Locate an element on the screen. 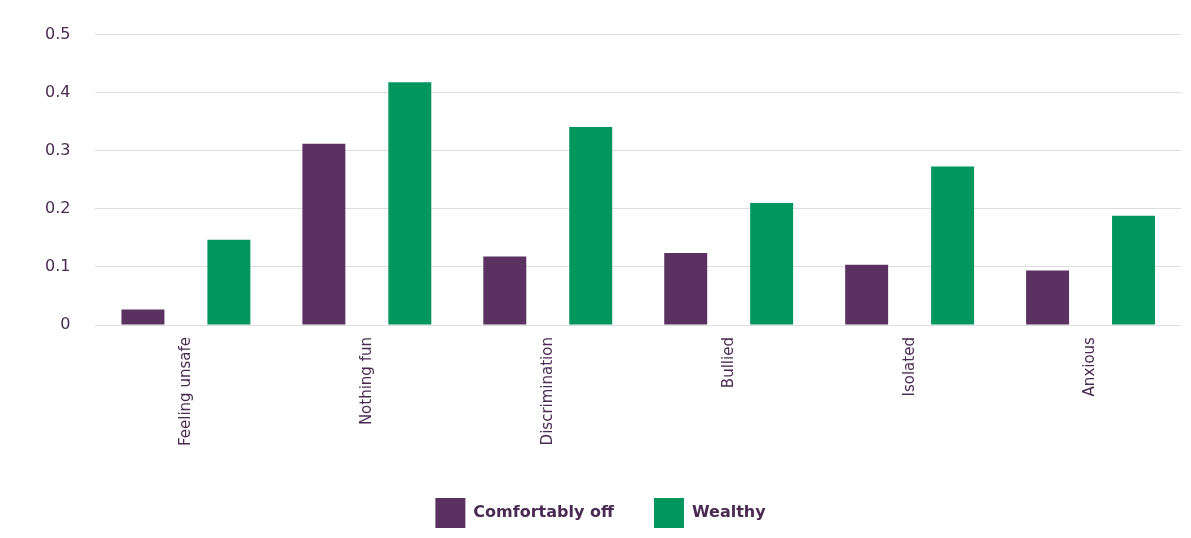 The height and width of the screenshot is (538, 1191). x-tick-label: Bullied is located at coordinates (727, 363).